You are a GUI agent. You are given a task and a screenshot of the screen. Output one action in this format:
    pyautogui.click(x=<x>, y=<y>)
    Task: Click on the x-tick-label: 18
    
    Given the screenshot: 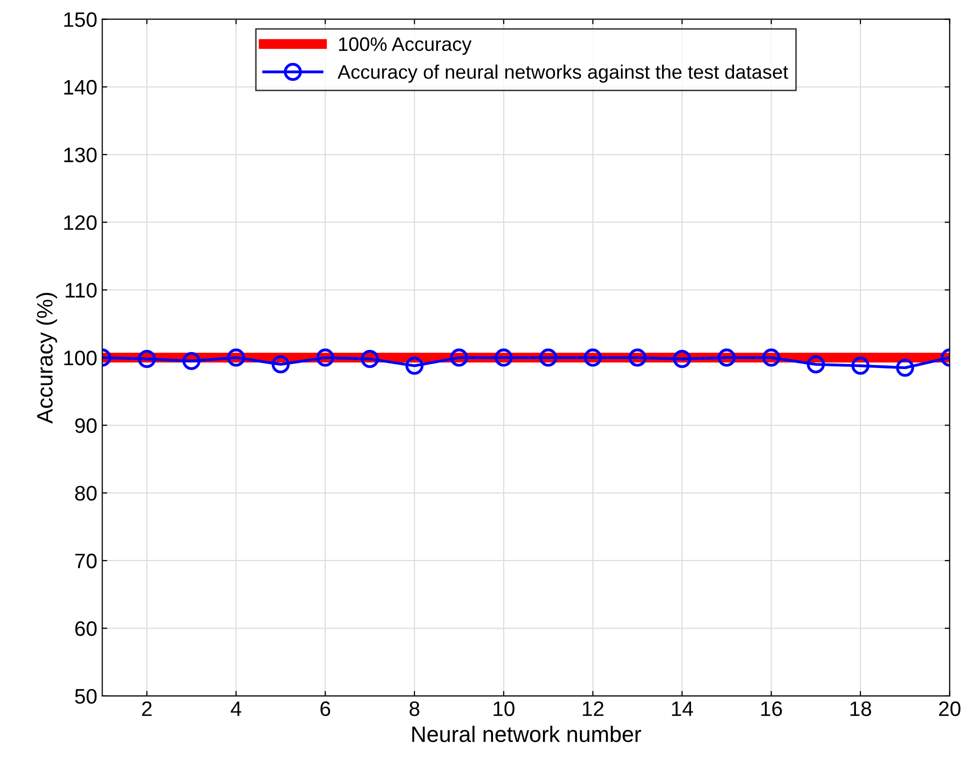 What is the action you would take?
    pyautogui.click(x=861, y=708)
    